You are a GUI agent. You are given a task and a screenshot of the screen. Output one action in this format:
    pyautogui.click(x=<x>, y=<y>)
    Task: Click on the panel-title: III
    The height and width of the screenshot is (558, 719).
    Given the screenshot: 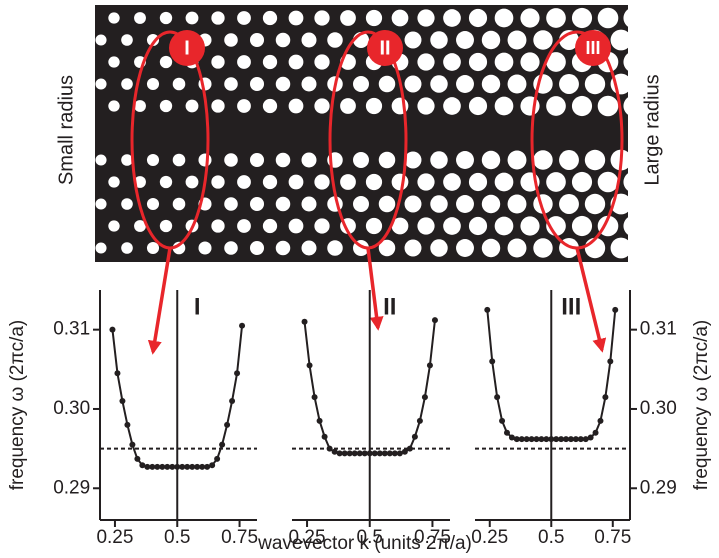 What is the action you would take?
    pyautogui.click(x=571, y=306)
    